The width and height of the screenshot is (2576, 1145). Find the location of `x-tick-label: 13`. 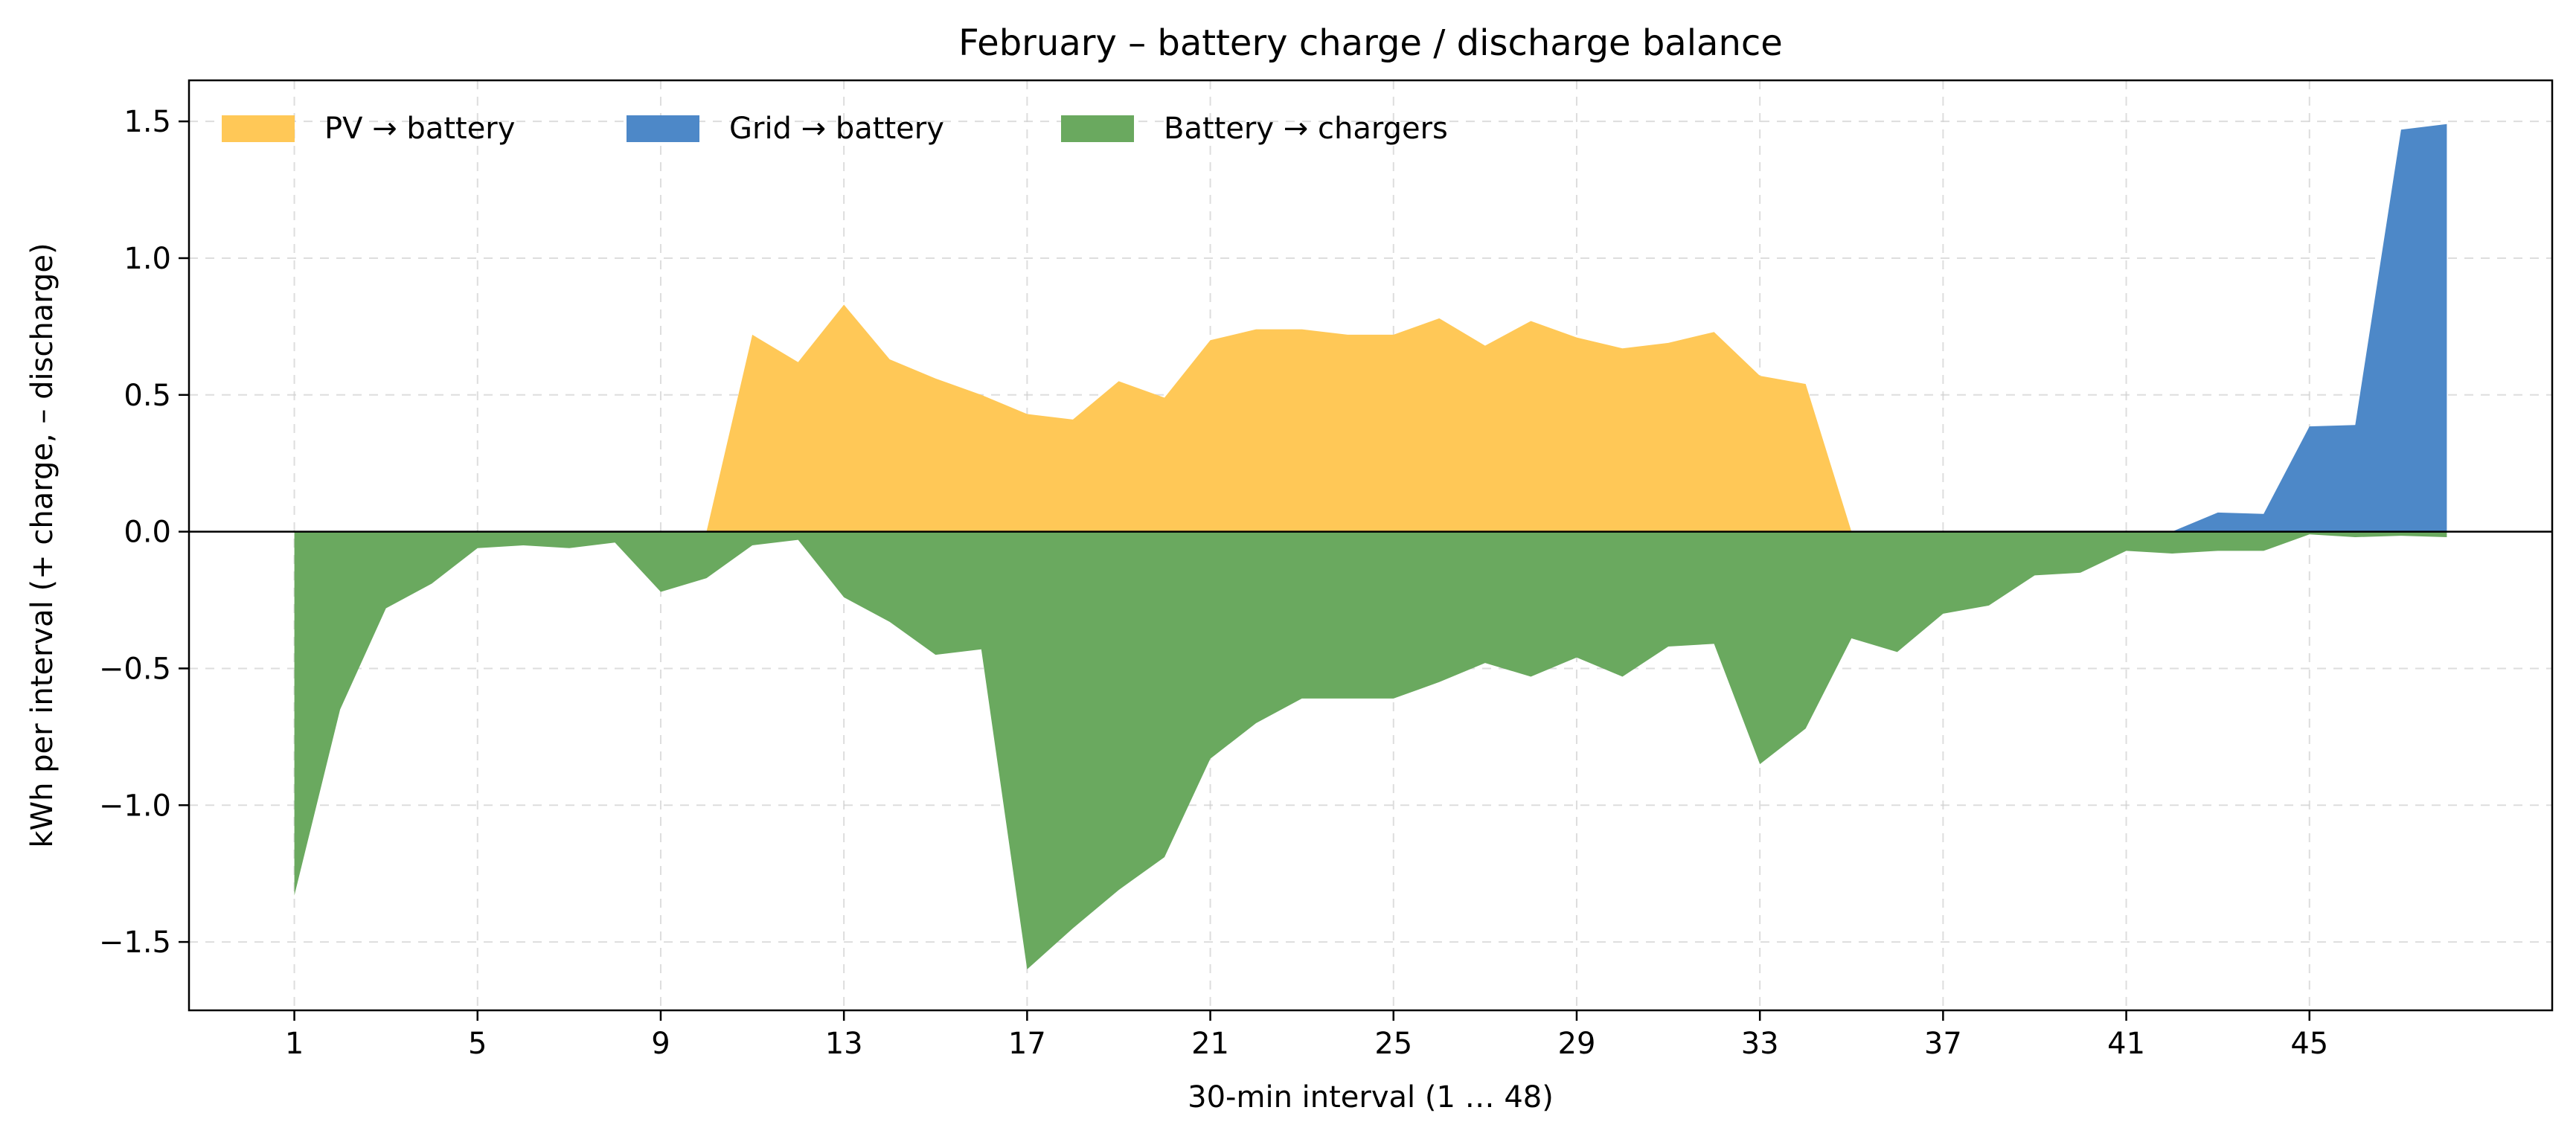

x-tick-label: 13 is located at coordinates (844, 1044).